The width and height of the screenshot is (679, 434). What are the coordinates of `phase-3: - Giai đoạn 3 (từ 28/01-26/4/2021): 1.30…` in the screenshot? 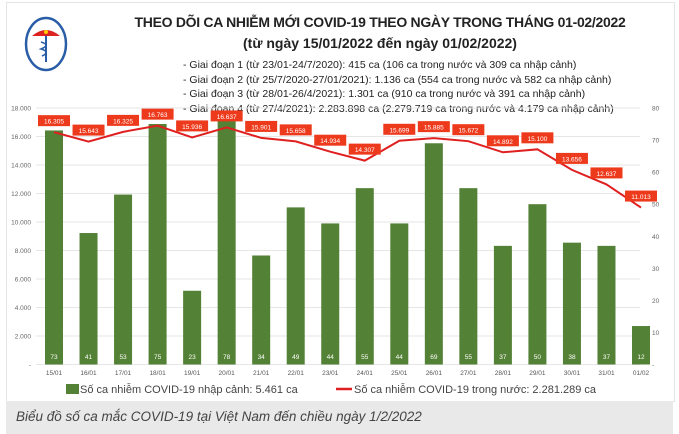 It's located at (384, 94).